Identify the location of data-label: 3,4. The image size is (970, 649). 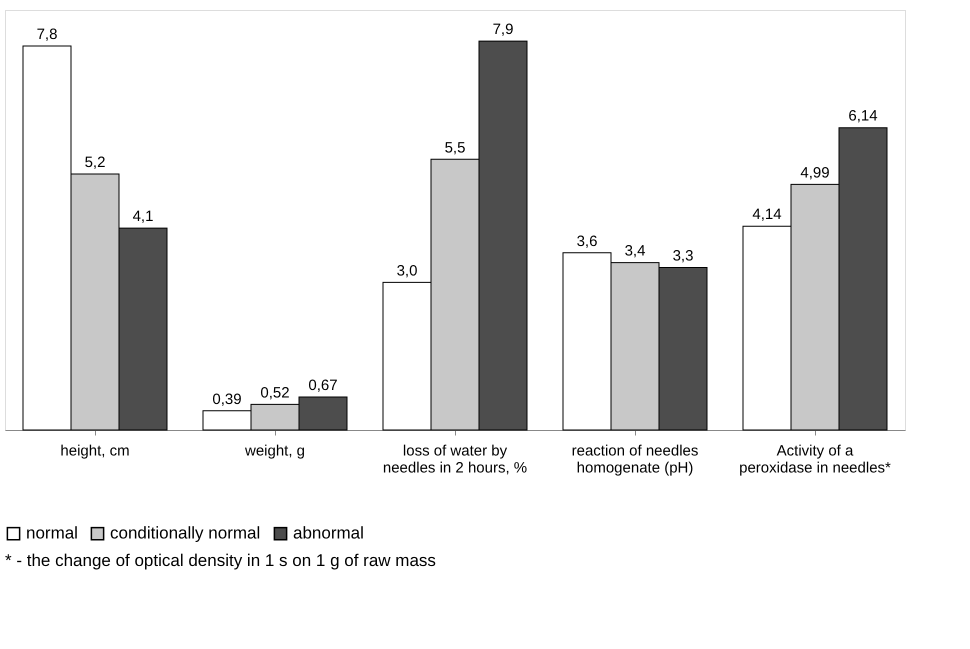
(635, 251).